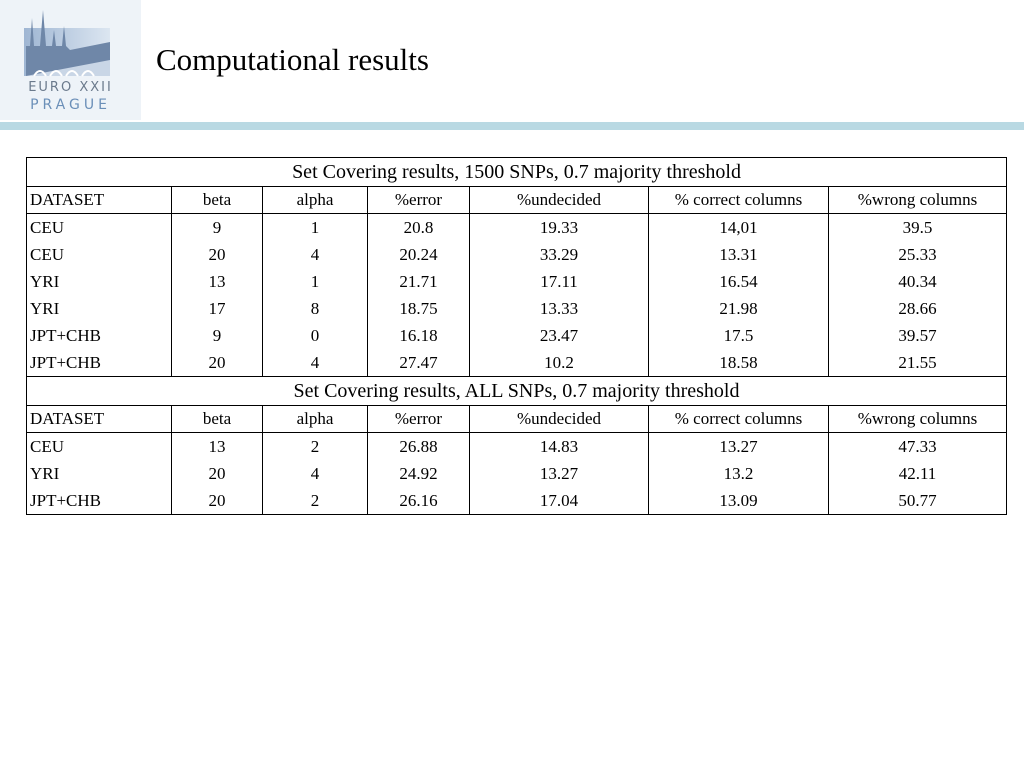 Image resolution: width=1024 pixels, height=768 pixels. Describe the element at coordinates (738, 501) in the screenshot. I see `table-cell: 13.09` at that location.